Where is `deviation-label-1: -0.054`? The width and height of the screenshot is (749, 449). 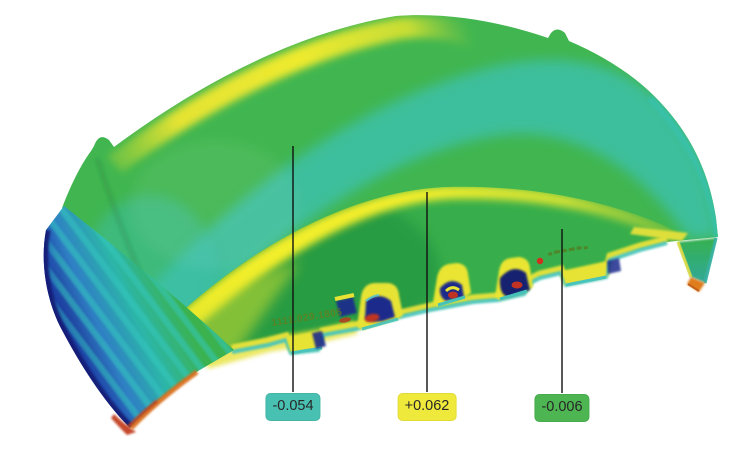
deviation-label-1: -0.054 is located at coordinates (293, 407).